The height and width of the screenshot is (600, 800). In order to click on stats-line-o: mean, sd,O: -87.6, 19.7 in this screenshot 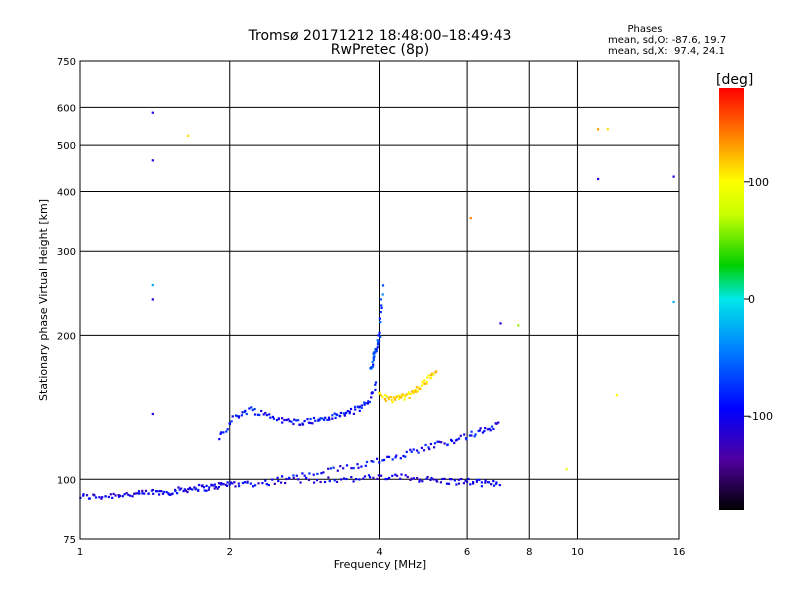, I will do `click(667, 40)`.